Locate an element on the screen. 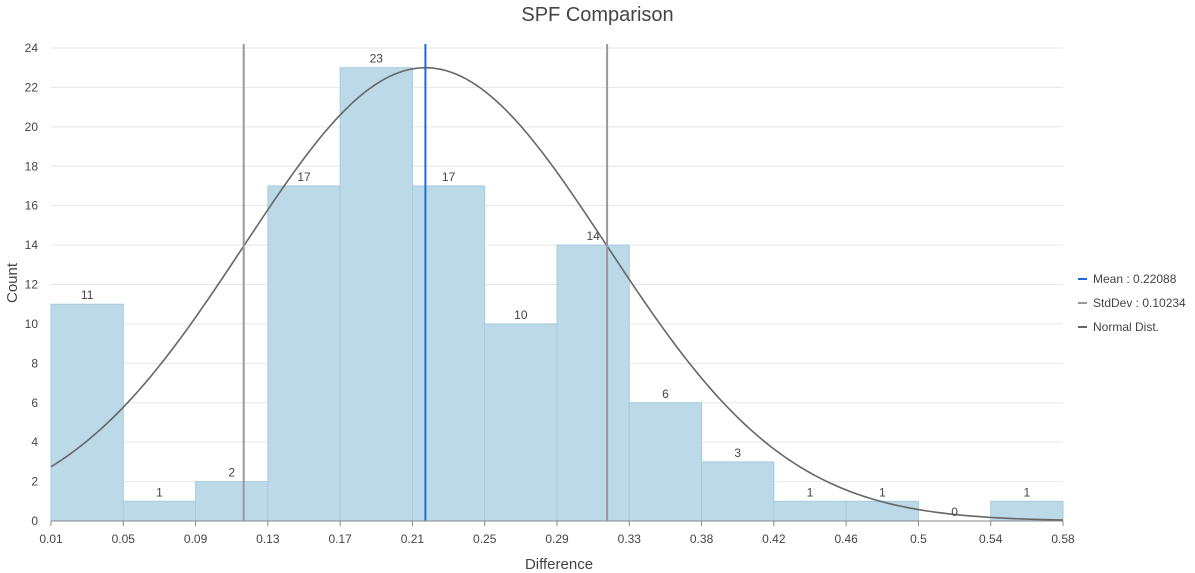  legend-item-normal-dist: Normal Dist. is located at coordinates (1132, 327).